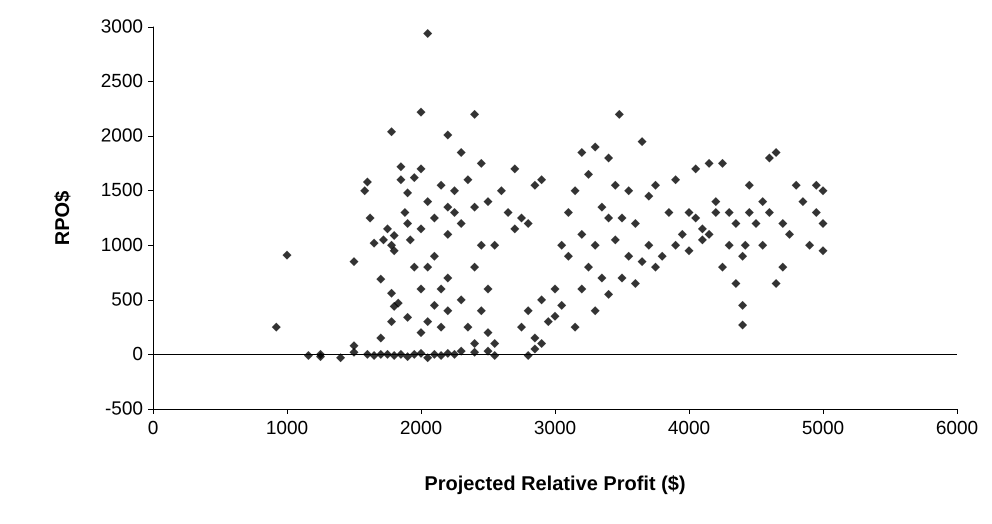  Describe the element at coordinates (421, 428) in the screenshot. I see `x-tick-label: 2000` at that location.